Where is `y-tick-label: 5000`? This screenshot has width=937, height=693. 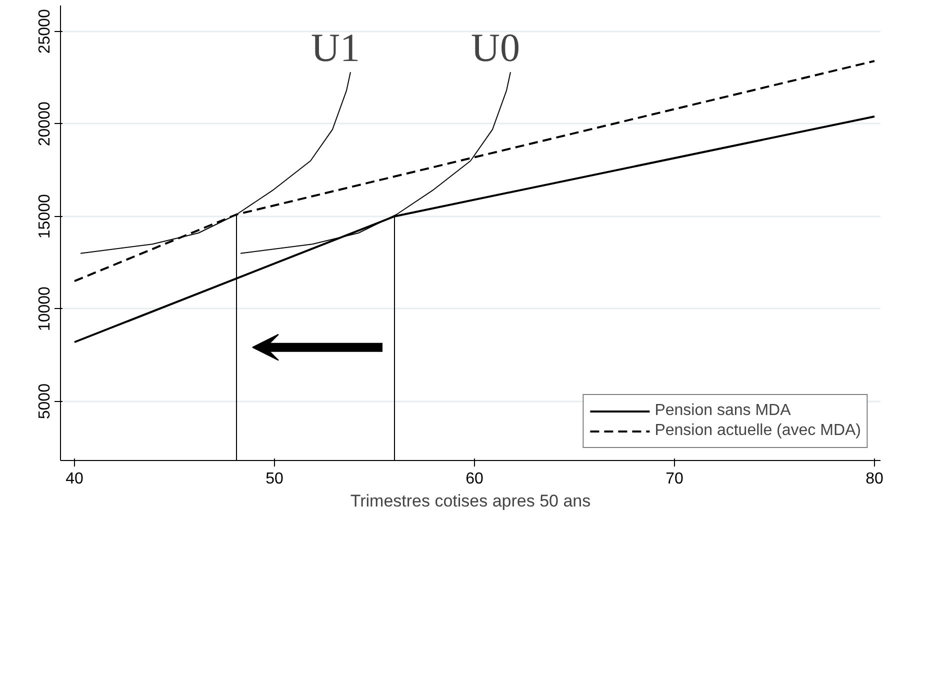 y-tick-label: 5000 is located at coordinates (45, 401).